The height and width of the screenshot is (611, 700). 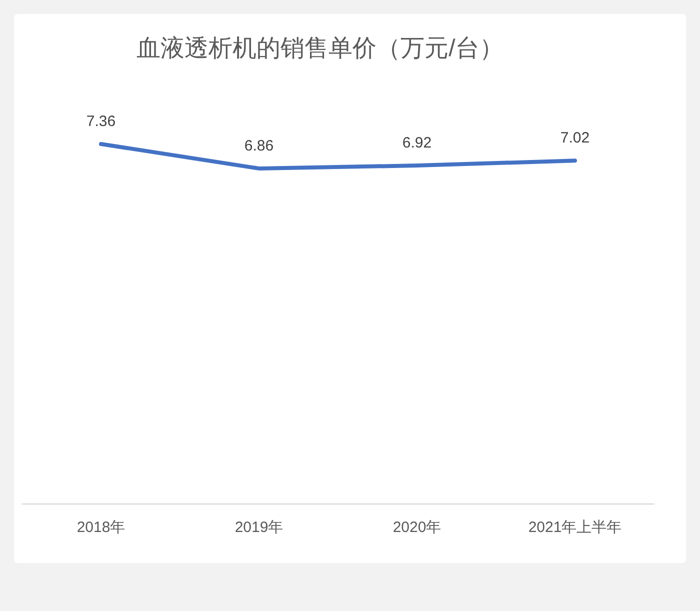 What do you see at coordinates (417, 527) in the screenshot?
I see `x-tick-label: 2020年` at bounding box center [417, 527].